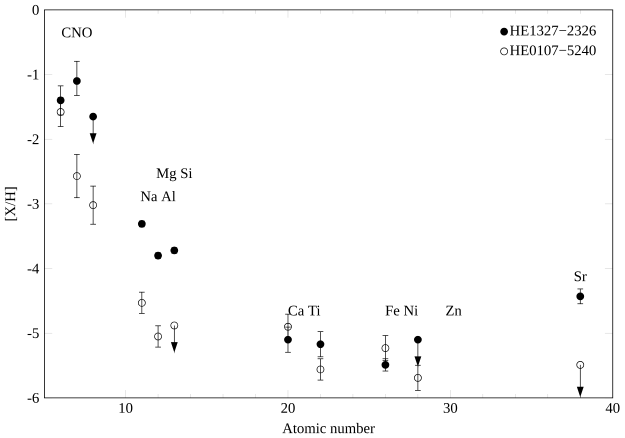 The height and width of the screenshot is (438, 625). Describe the element at coordinates (33, 139) in the screenshot. I see `y-tick-label: -2` at that location.